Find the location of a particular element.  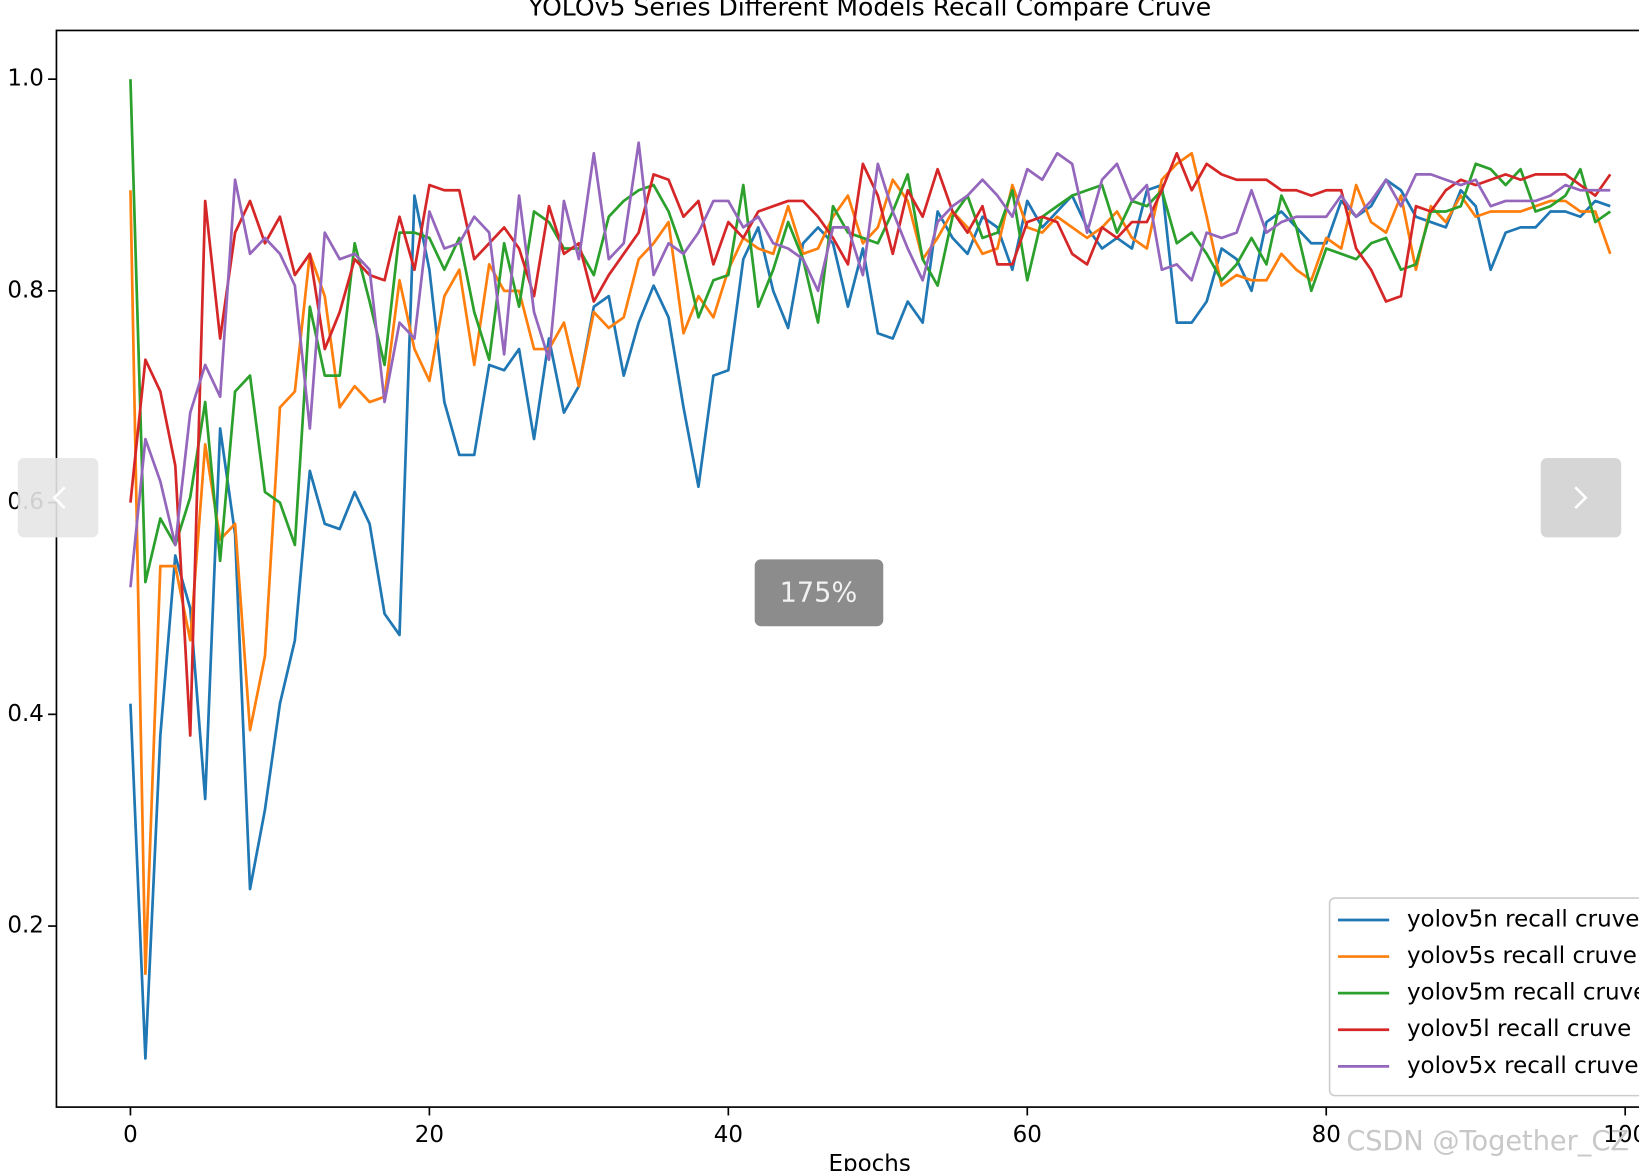

next-button is located at coordinates (1581, 497).